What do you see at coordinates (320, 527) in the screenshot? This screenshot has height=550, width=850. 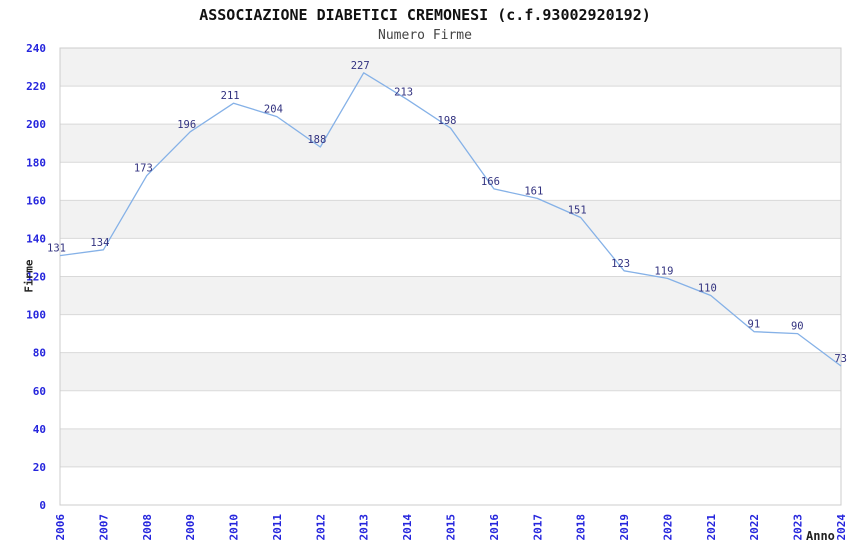 I see `x-tick-label: 2012` at bounding box center [320, 527].